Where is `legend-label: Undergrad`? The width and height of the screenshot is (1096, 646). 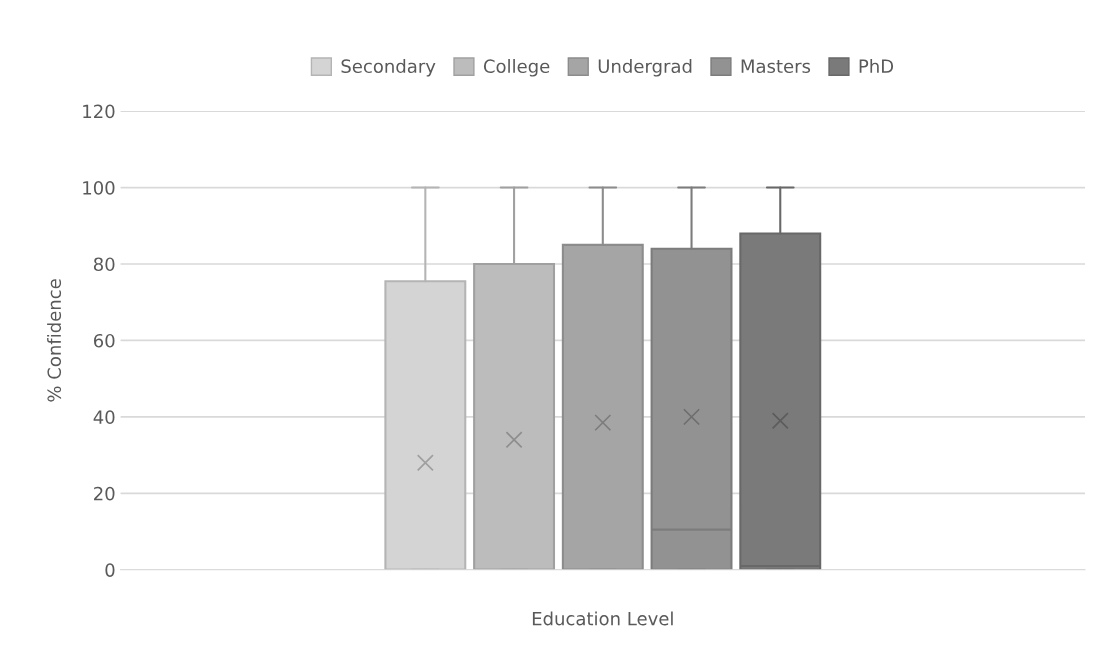
legend-label: Undergrad is located at coordinates (645, 68).